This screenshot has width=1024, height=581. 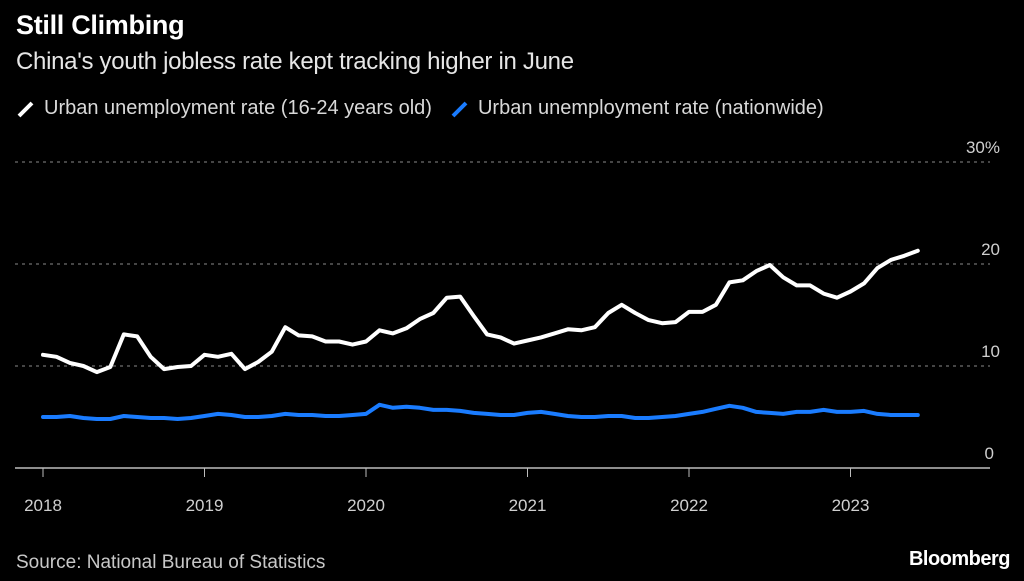 I want to click on x-tick-label: 2023, so click(x=851, y=505).